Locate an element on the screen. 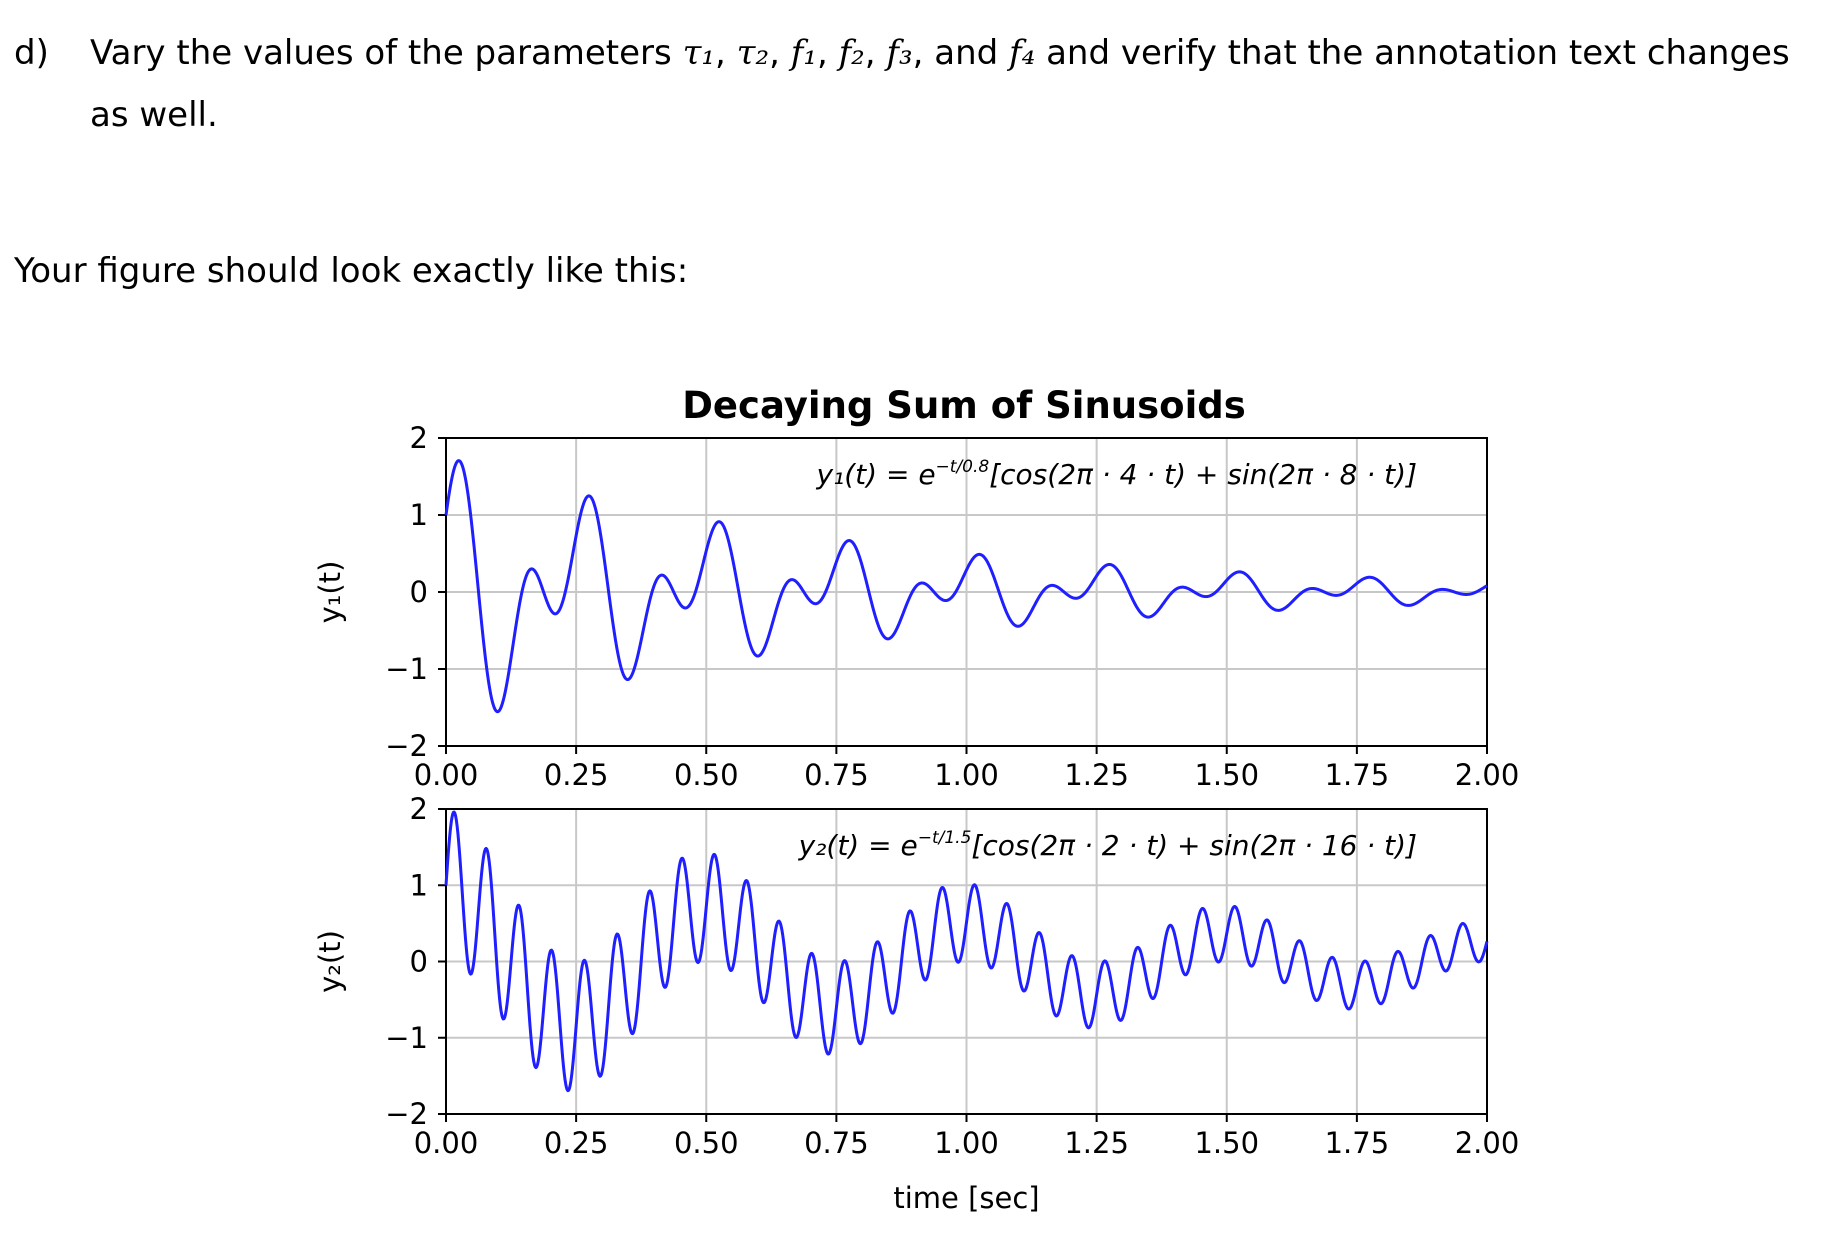  y2-xtick-label-6: 1.50 is located at coordinates (1226, 1143).